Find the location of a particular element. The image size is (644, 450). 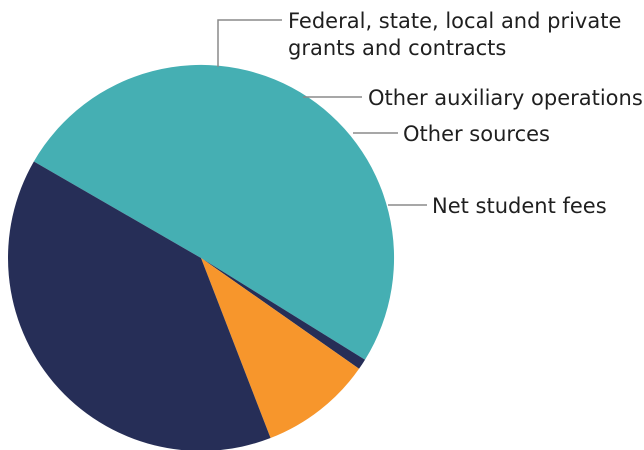

leader-line-grants is located at coordinates (250, 43).